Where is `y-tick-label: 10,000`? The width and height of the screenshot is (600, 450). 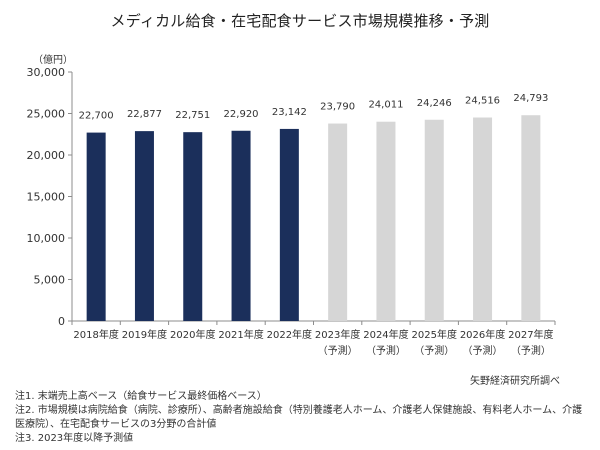
y-tick-label: 10,000 is located at coordinates (46, 238).